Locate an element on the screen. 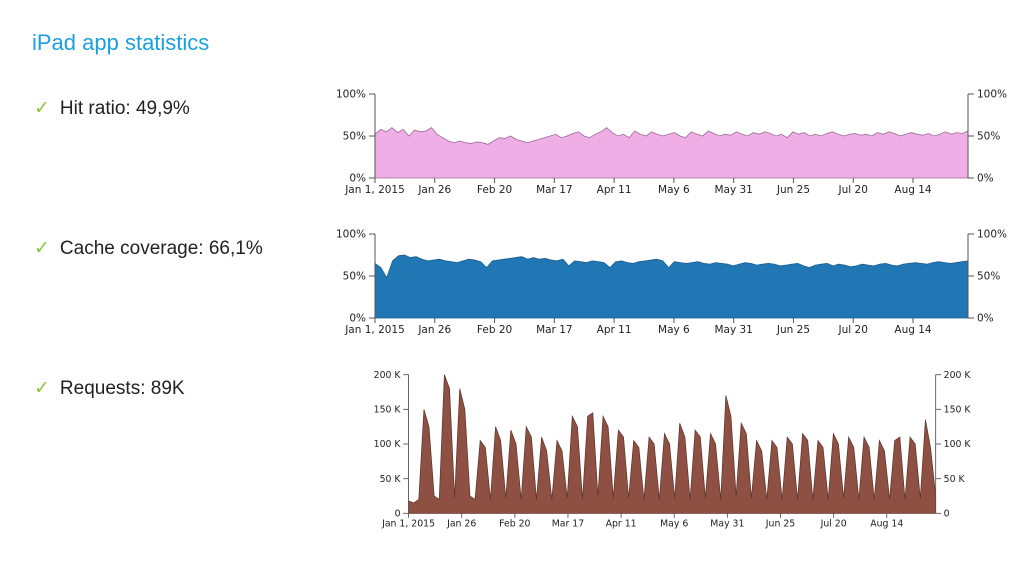 The height and width of the screenshot is (576, 1024). y-tick-label-right: 100 K is located at coordinates (958, 444).